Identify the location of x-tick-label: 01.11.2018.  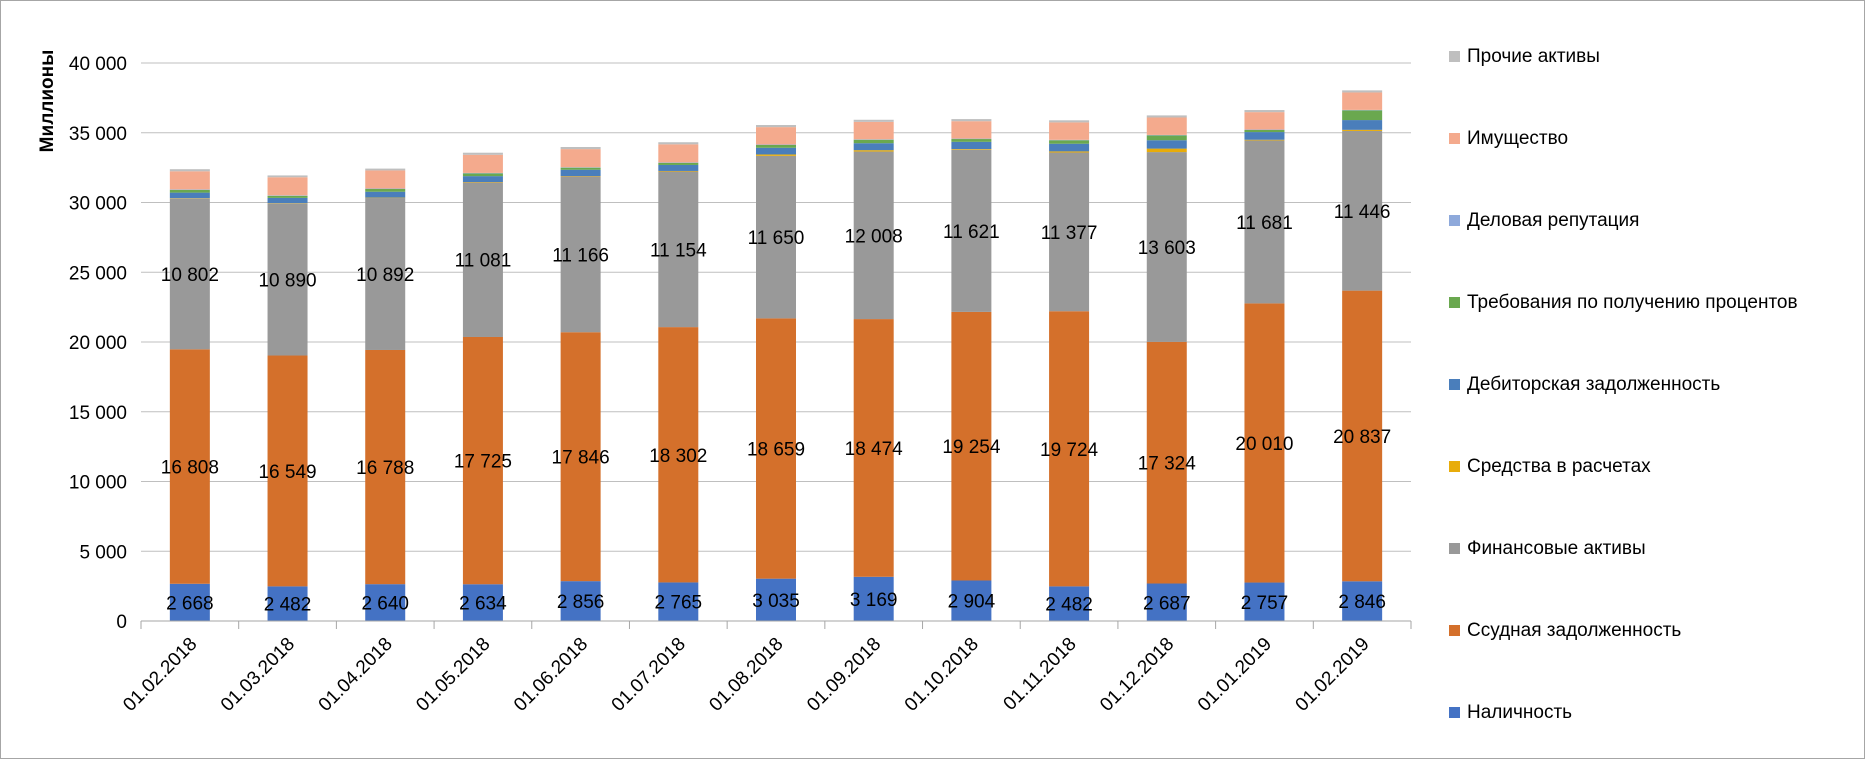
(1040, 674).